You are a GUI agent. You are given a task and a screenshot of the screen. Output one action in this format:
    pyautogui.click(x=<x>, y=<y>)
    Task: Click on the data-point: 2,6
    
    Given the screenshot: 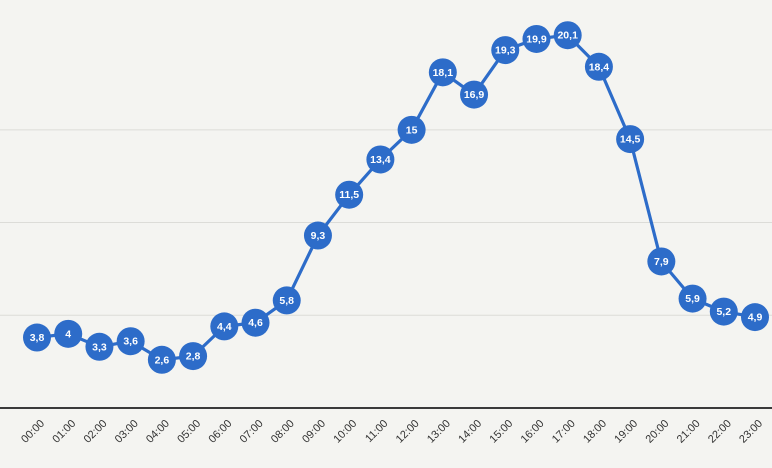 What is the action you would take?
    pyautogui.click(x=161, y=359)
    